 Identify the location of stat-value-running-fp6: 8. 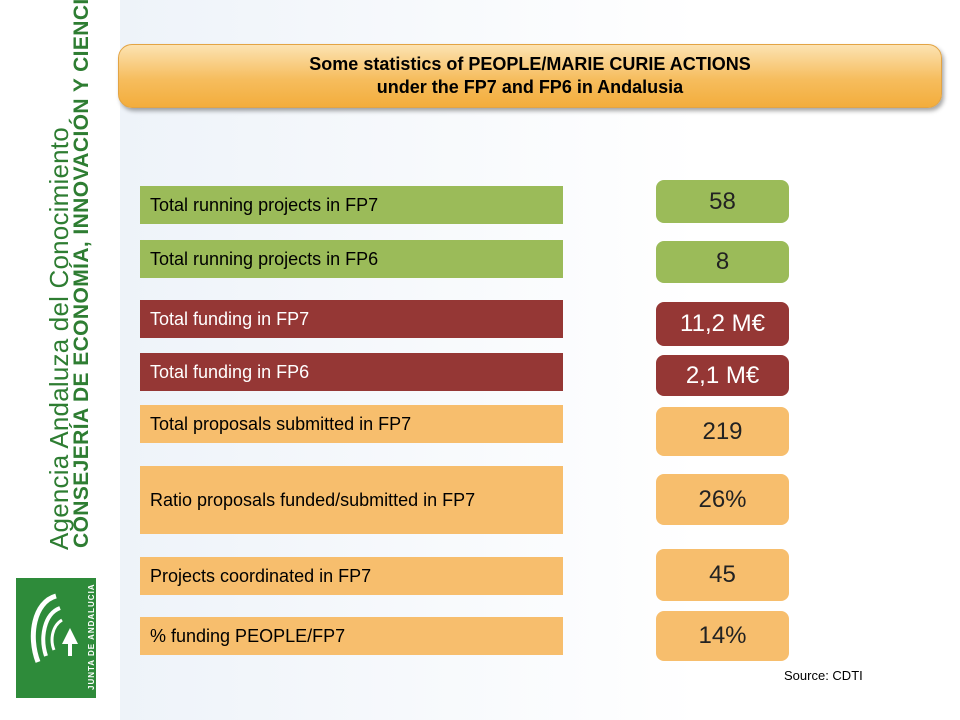
(722, 262).